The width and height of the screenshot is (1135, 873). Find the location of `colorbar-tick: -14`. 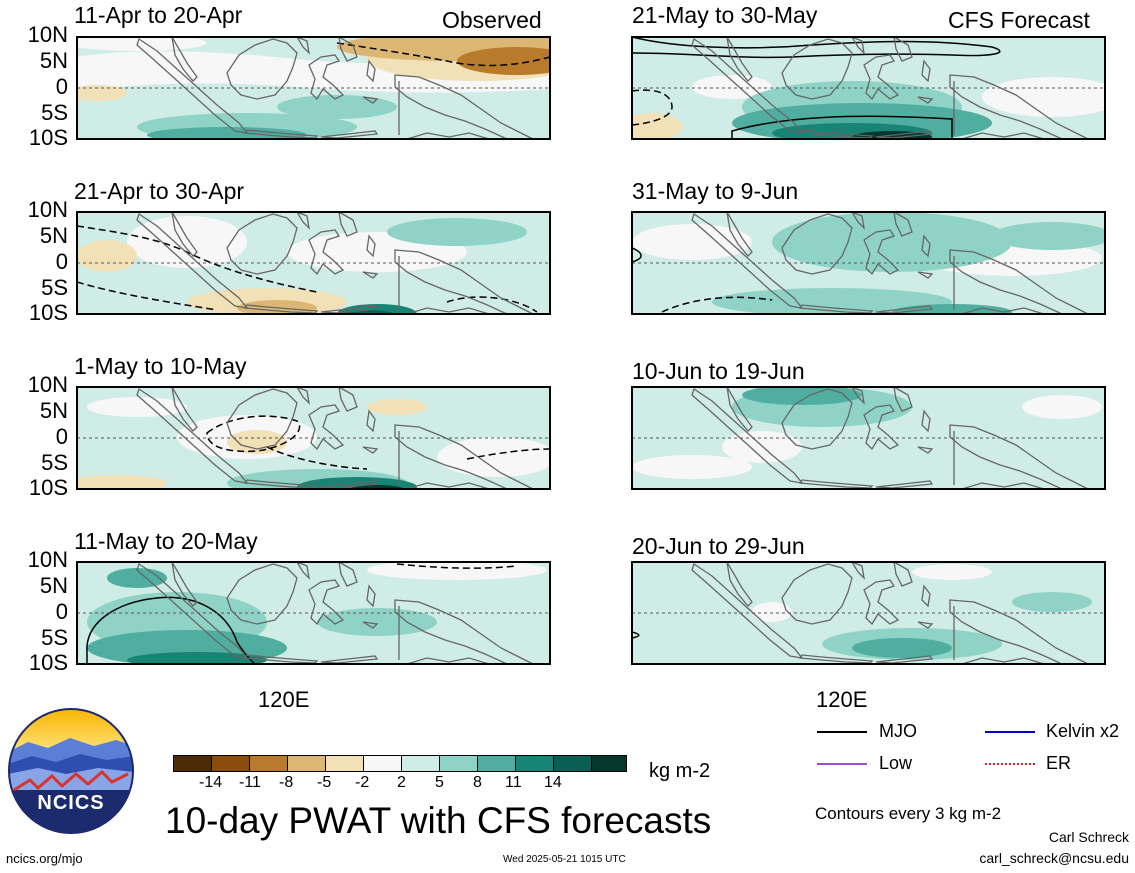

colorbar-tick: -14 is located at coordinates (211, 782).